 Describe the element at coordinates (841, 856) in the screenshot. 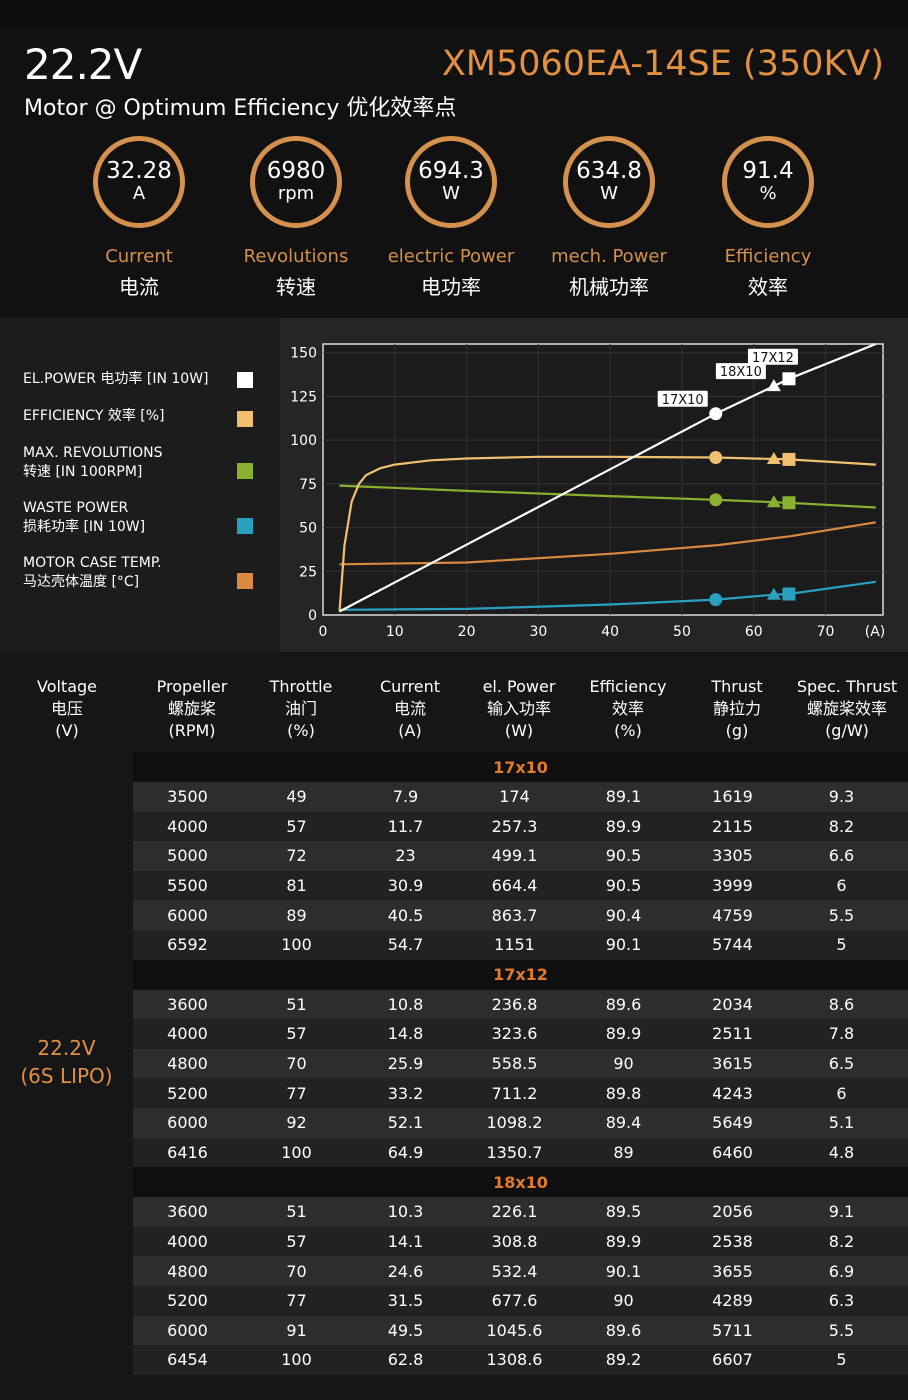

I see `table-cell: 6.6` at that location.